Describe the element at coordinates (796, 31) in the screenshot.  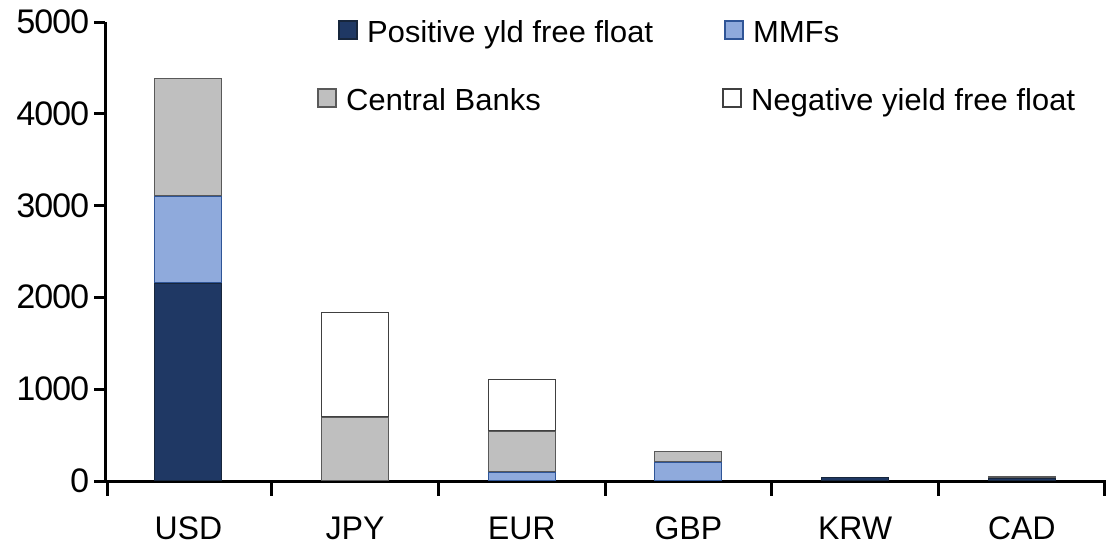
I see `legend-label: MMFs` at that location.